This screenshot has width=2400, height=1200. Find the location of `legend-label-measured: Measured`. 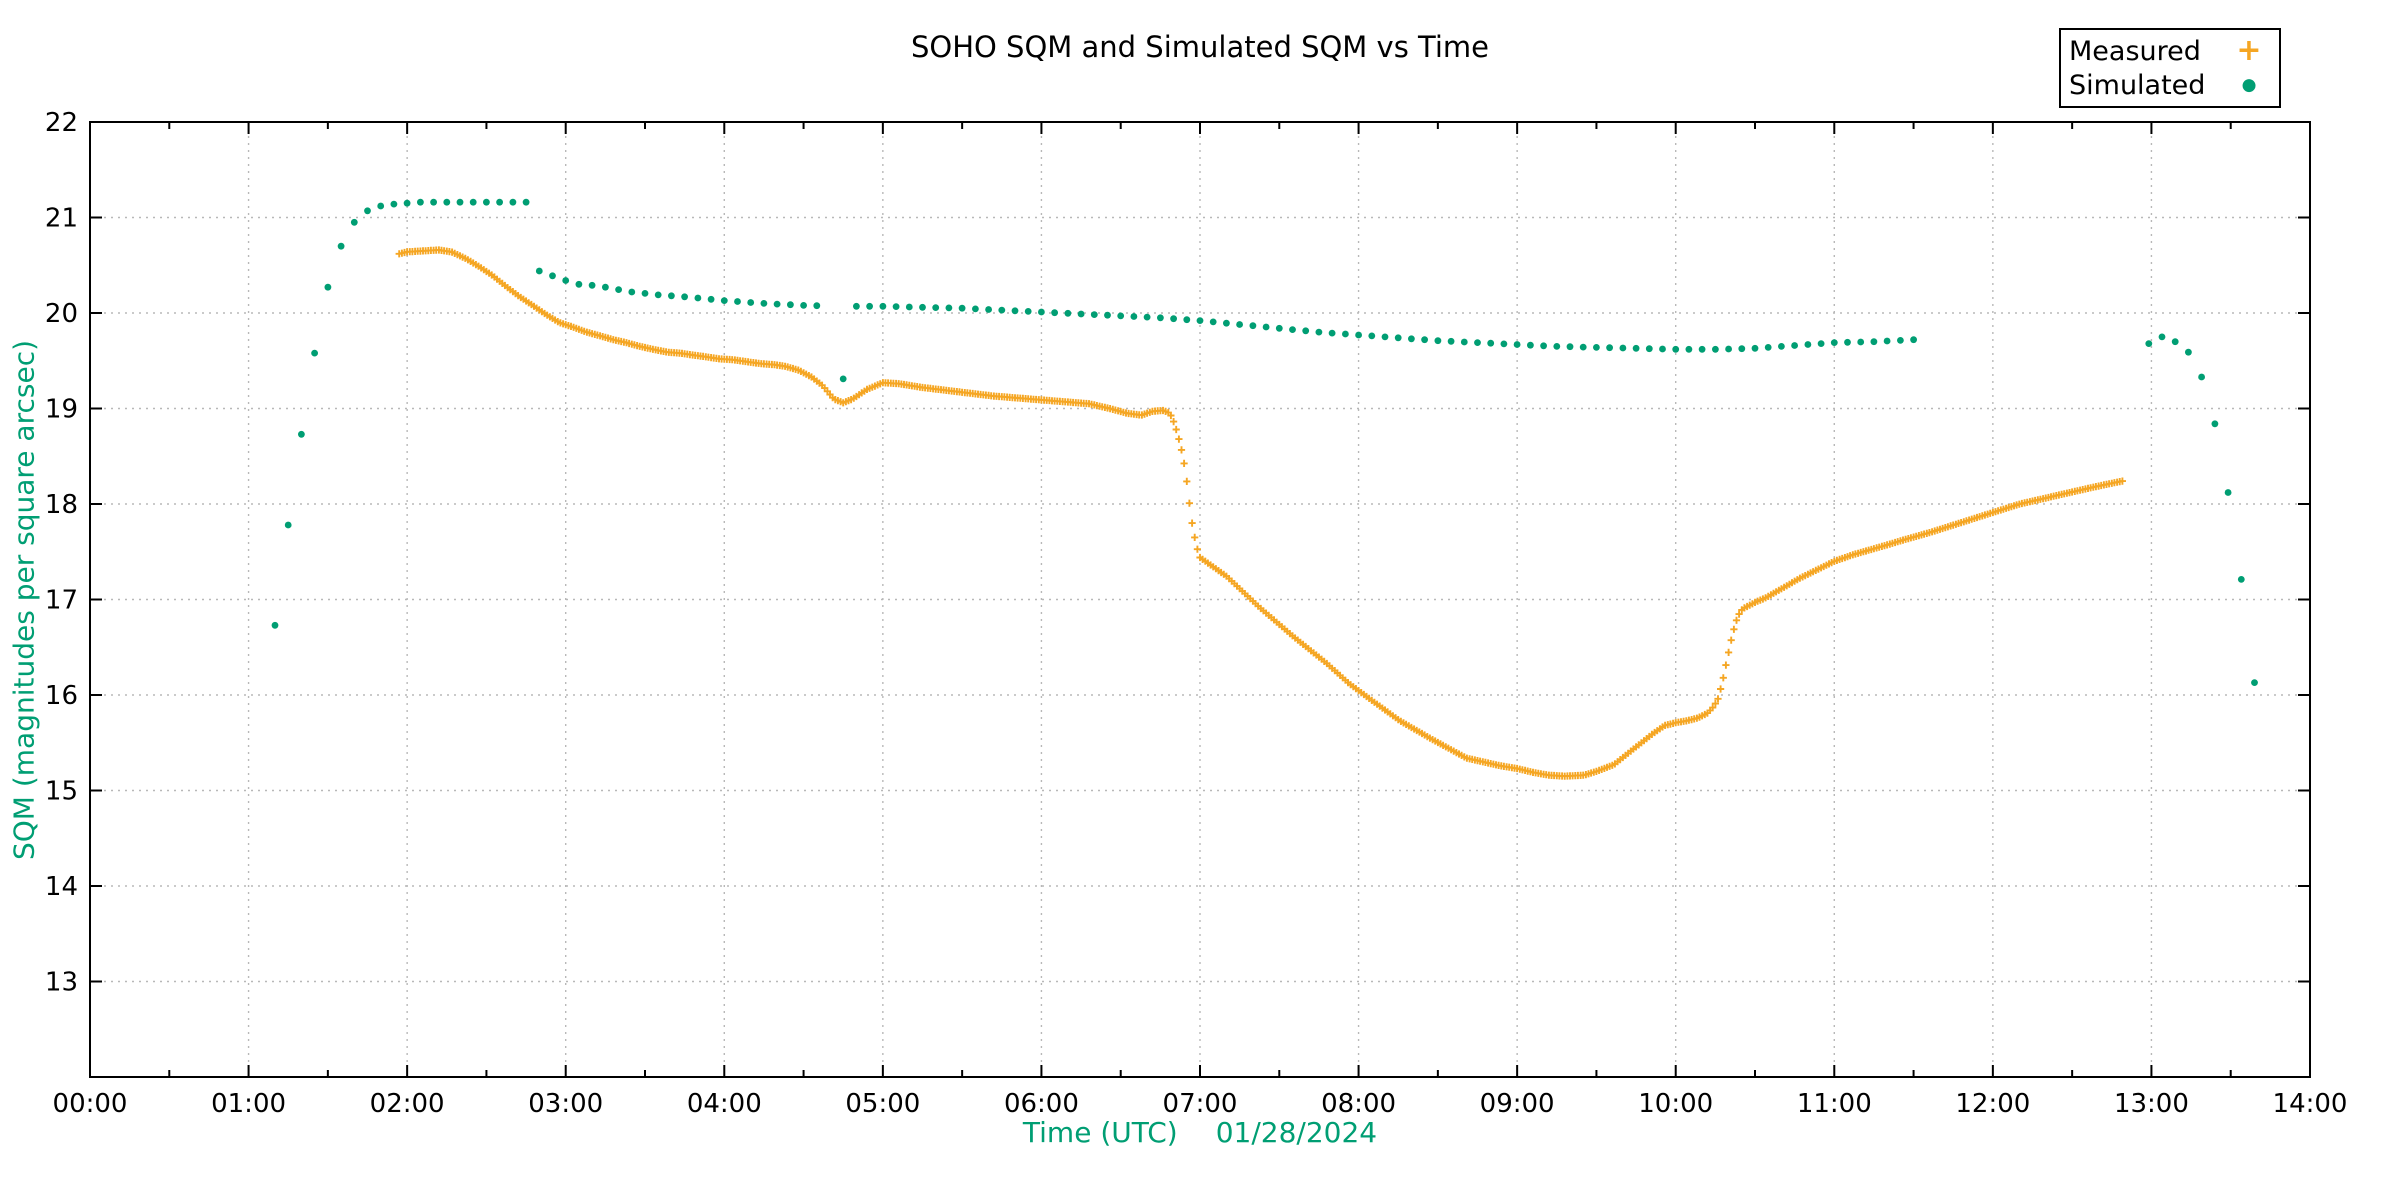

legend-label-measured: Measured is located at coordinates (2135, 51).